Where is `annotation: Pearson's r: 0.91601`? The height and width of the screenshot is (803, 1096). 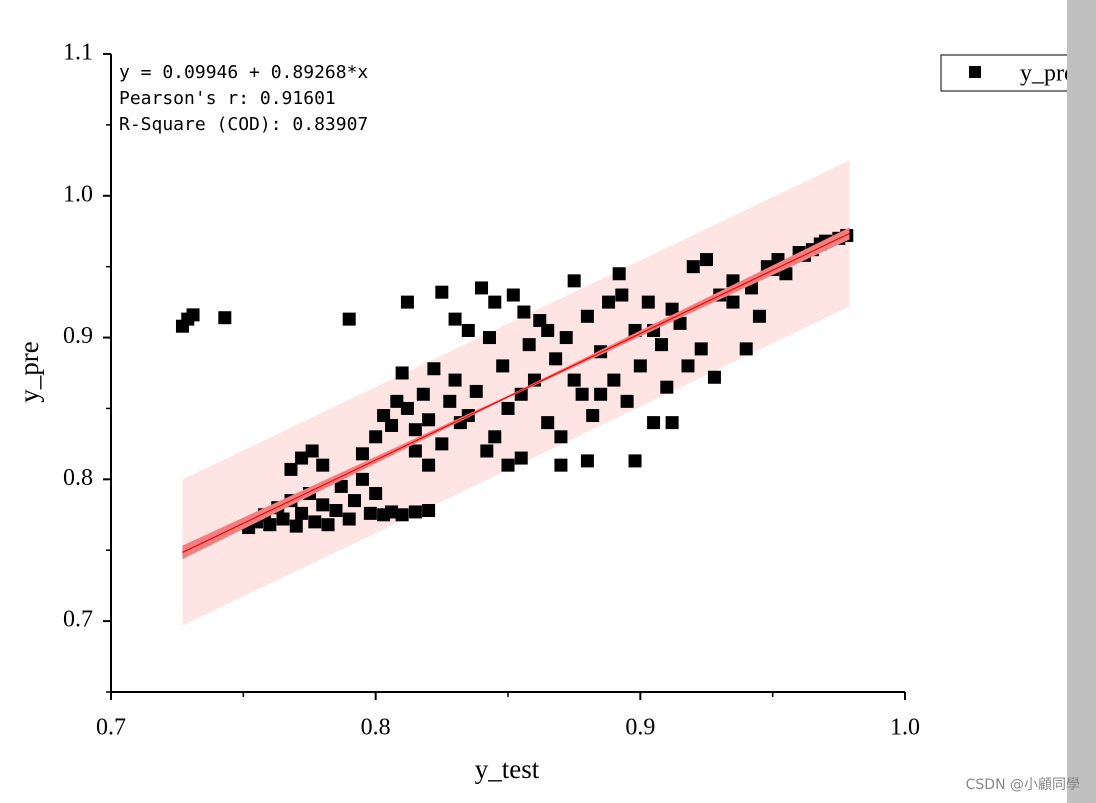
annotation: Pearson's r: 0.91601 is located at coordinates (227, 98).